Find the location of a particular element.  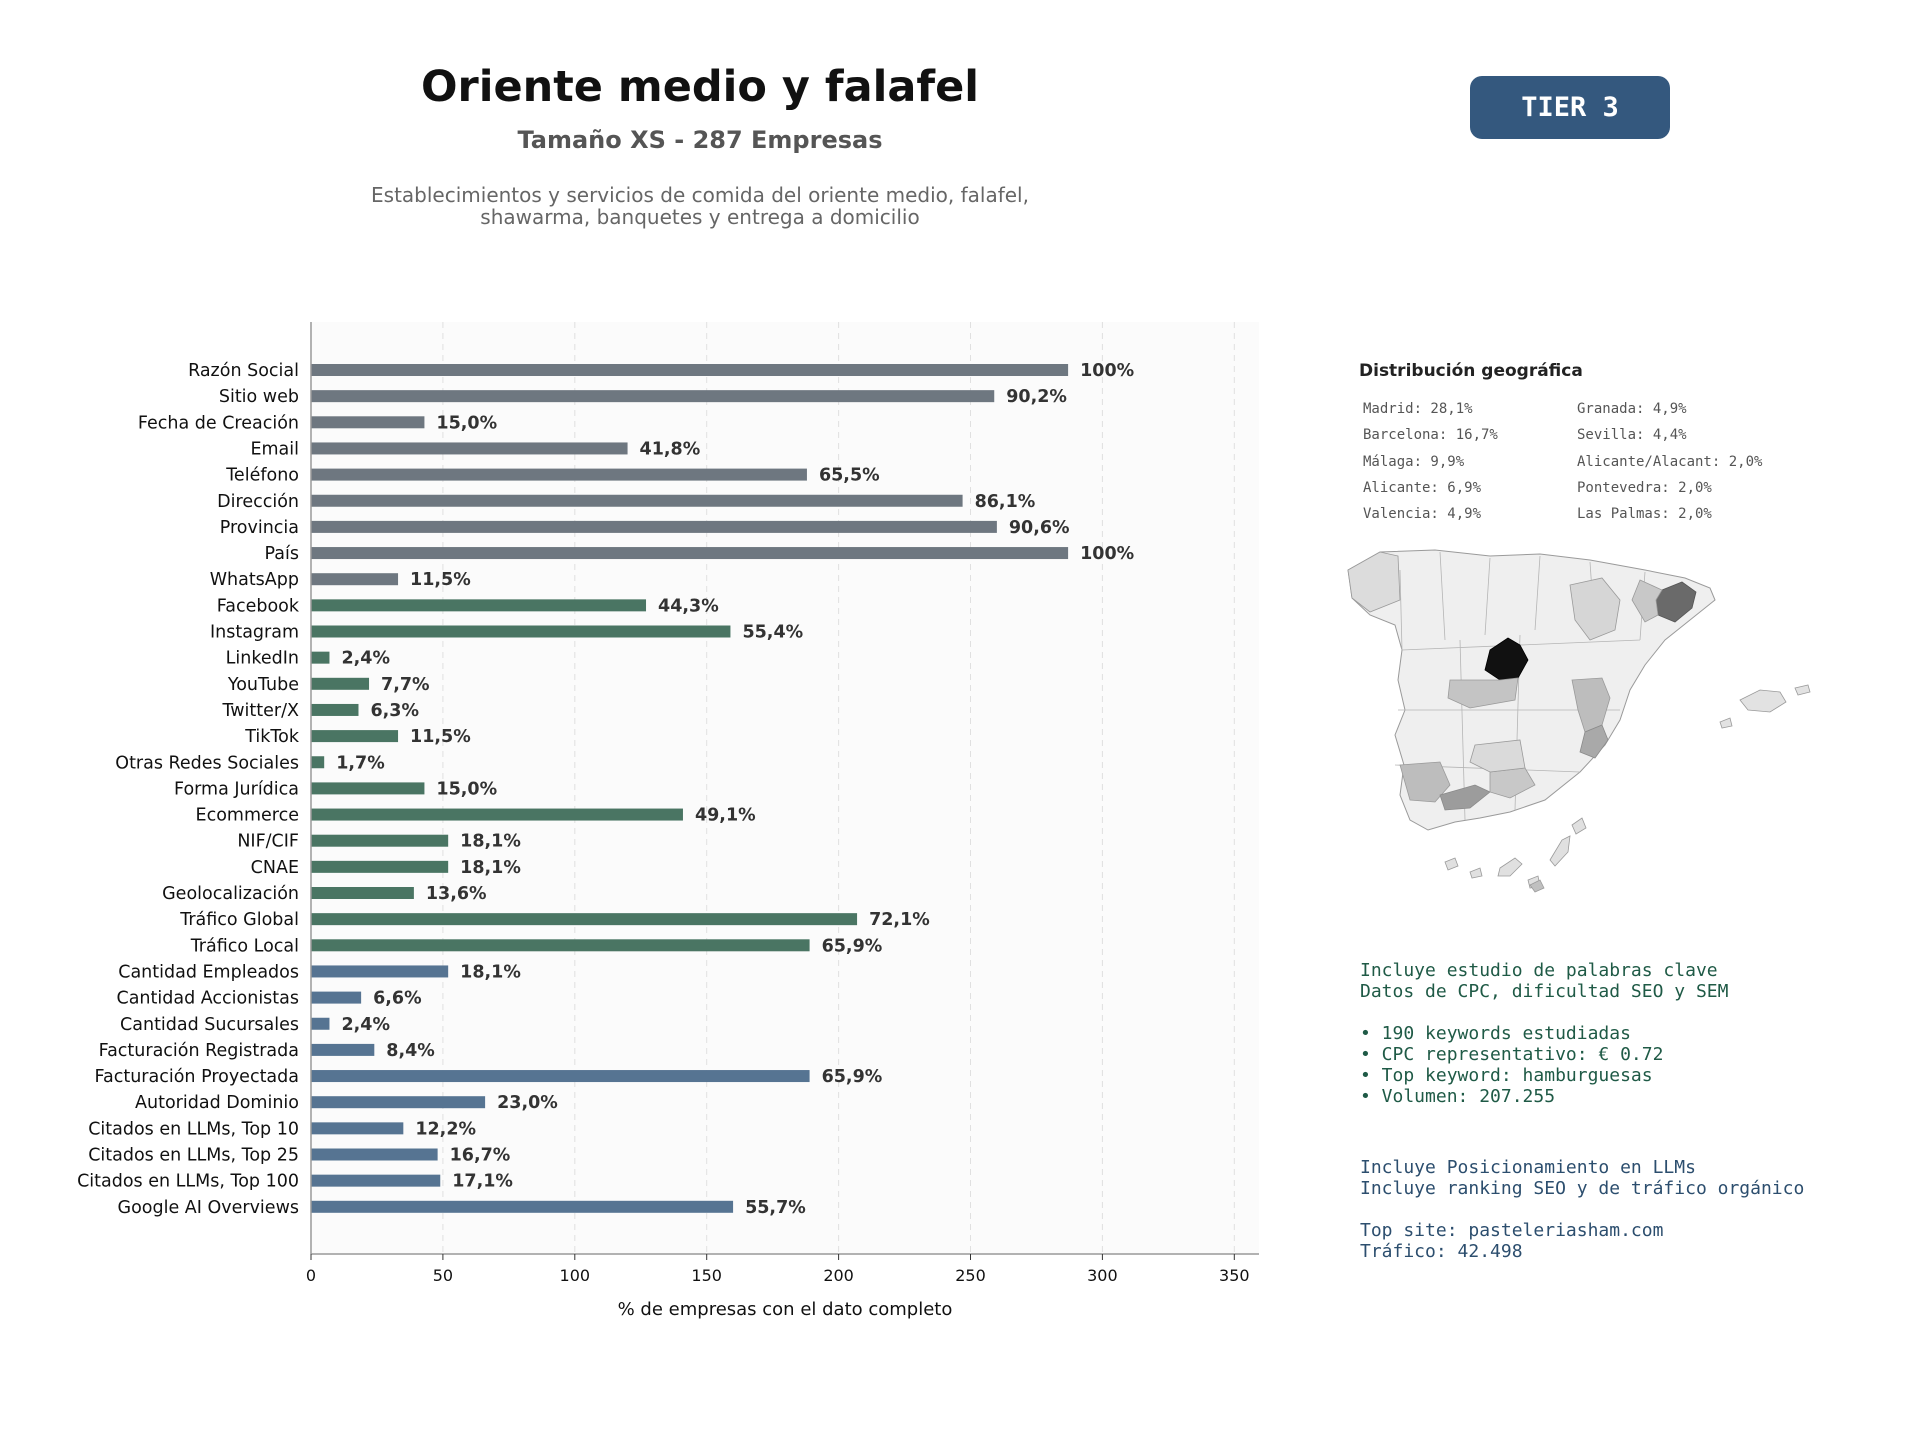

region-toledo is located at coordinates (1483, 693).